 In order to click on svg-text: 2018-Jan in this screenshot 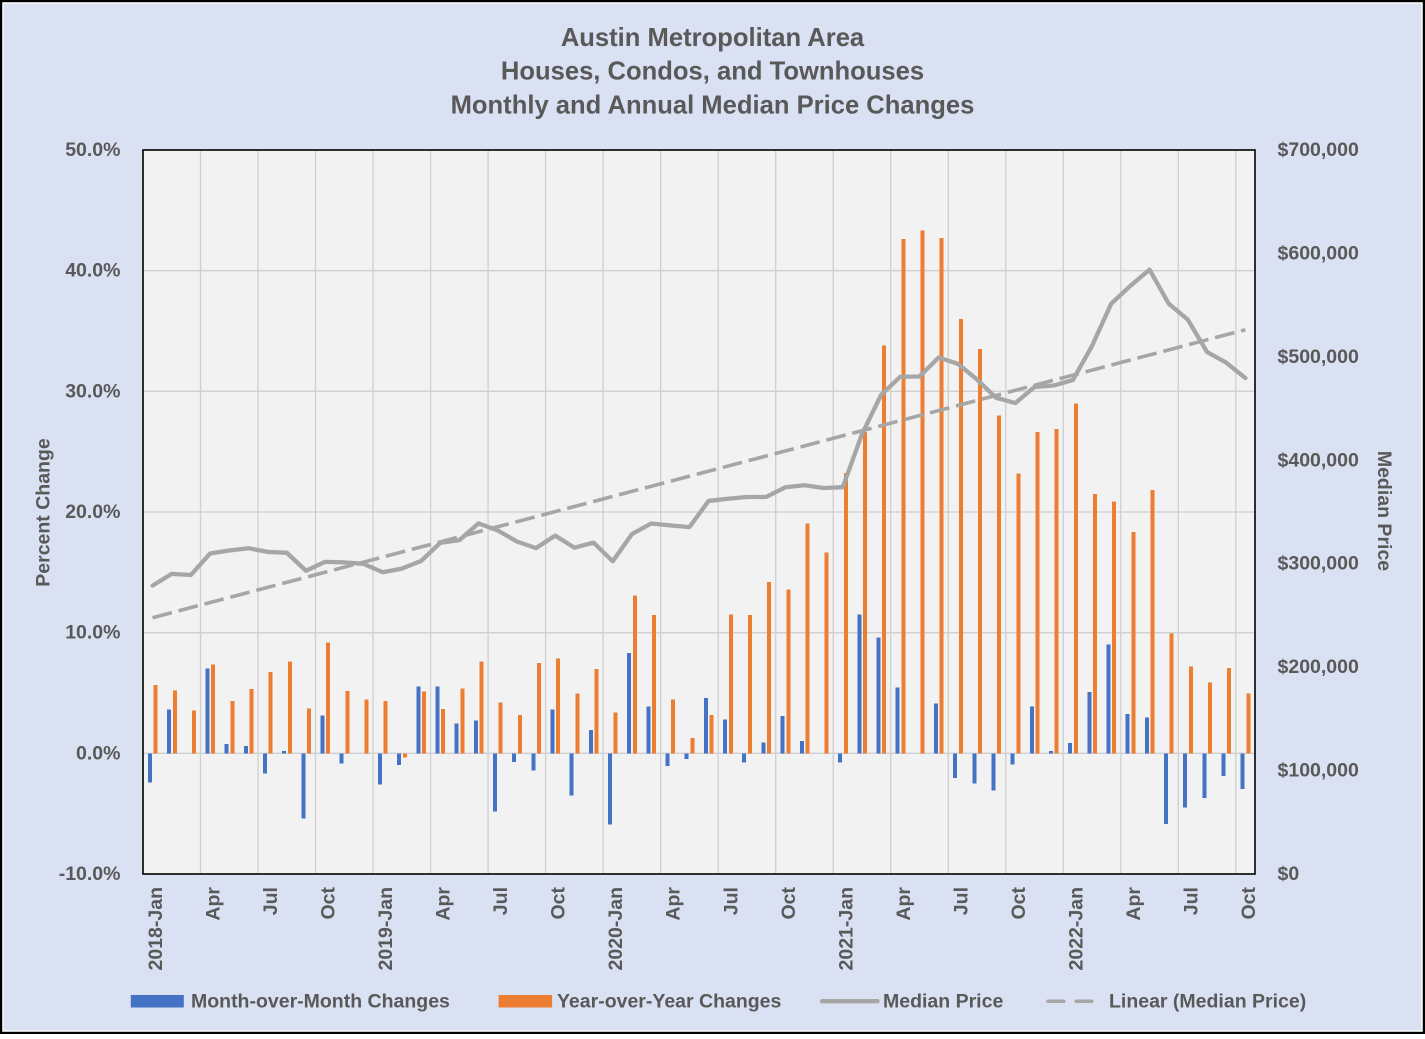, I will do `click(156, 928)`.